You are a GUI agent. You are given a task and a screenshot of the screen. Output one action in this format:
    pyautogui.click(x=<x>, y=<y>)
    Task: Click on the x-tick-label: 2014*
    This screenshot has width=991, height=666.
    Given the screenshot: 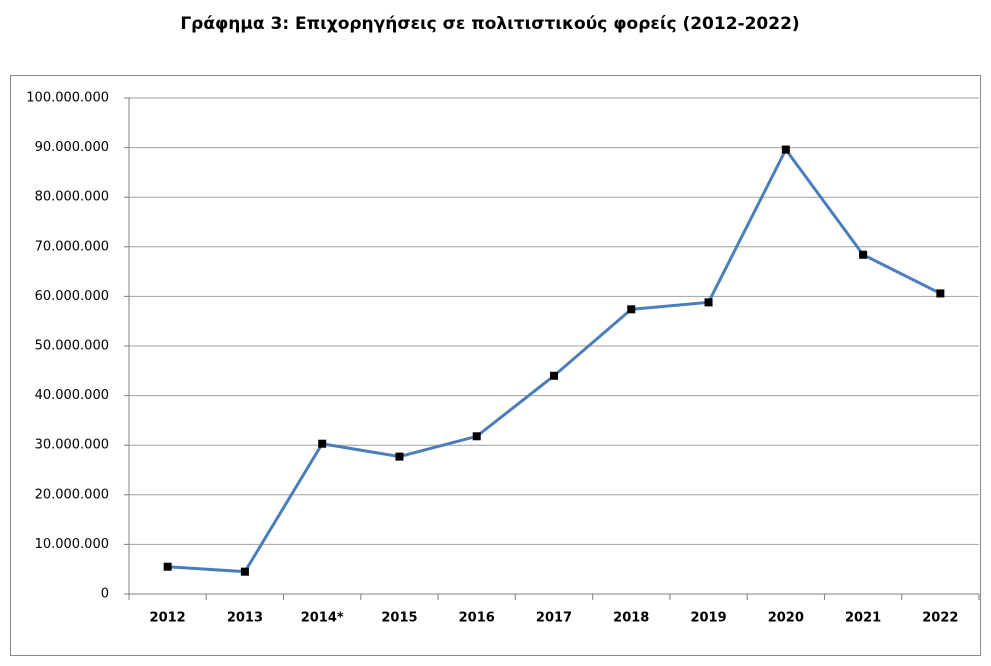 What is the action you would take?
    pyautogui.click(x=322, y=618)
    